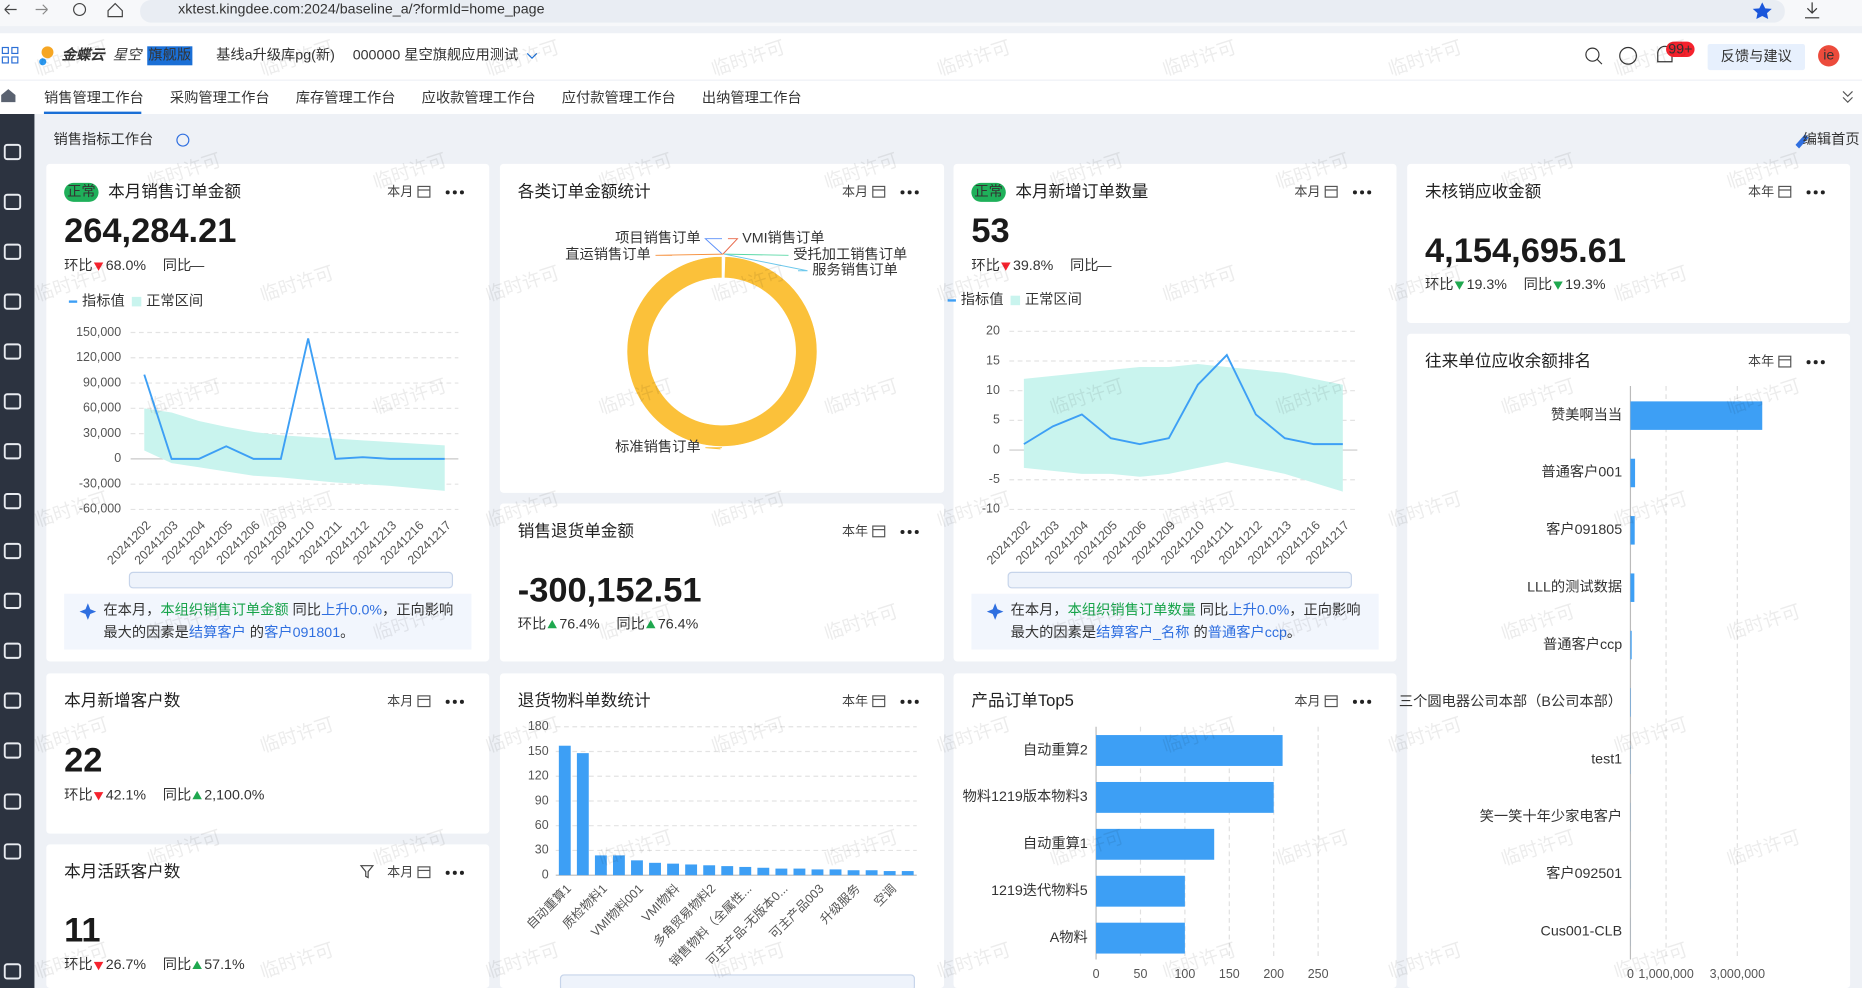  Describe the element at coordinates (1829, 56) in the screenshot. I see `avatar` at that location.